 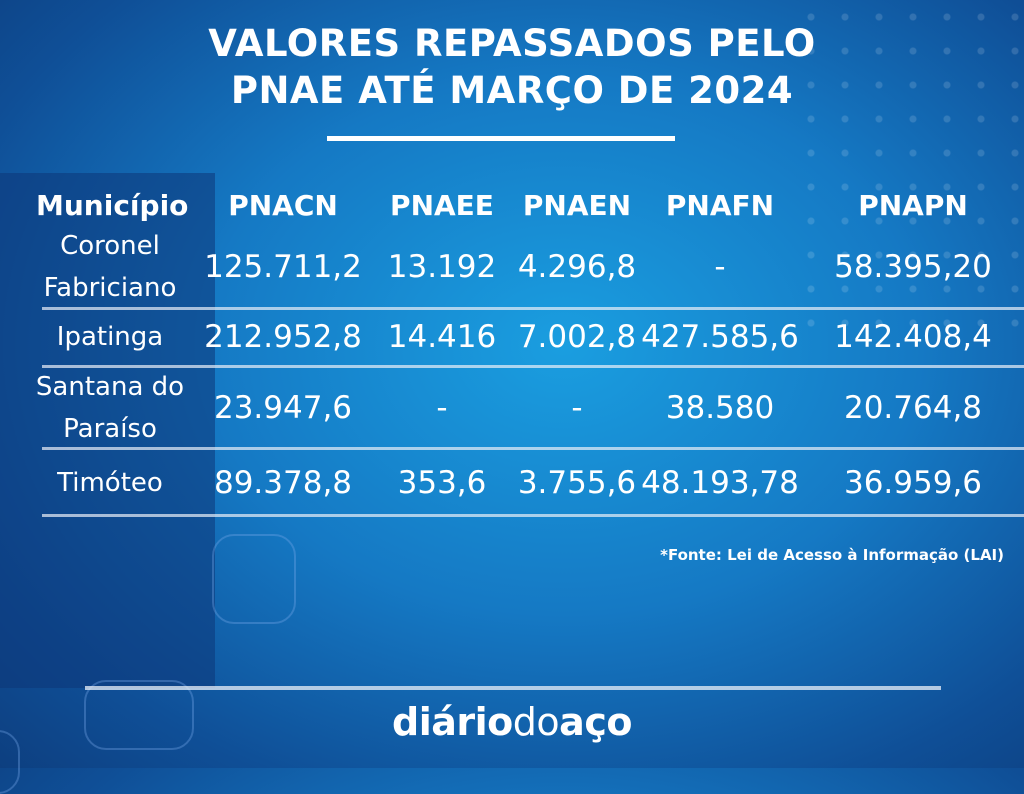 I want to click on brand-logo: diáriodoaço, so click(x=512, y=722).